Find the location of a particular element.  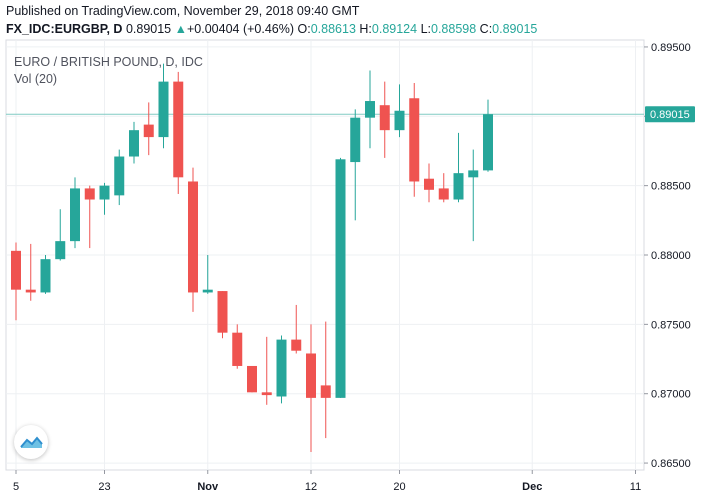

close-value: 0.89015 is located at coordinates (515, 29).